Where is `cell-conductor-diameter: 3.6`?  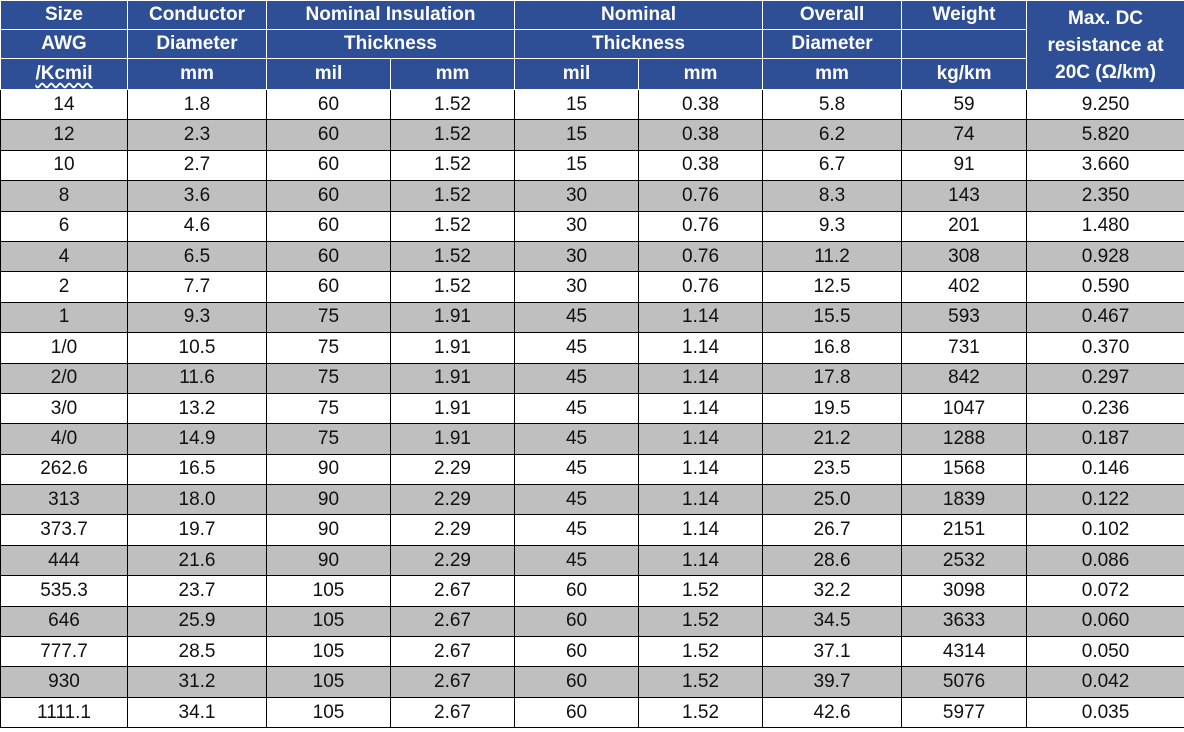
cell-conductor-diameter: 3.6 is located at coordinates (197, 196).